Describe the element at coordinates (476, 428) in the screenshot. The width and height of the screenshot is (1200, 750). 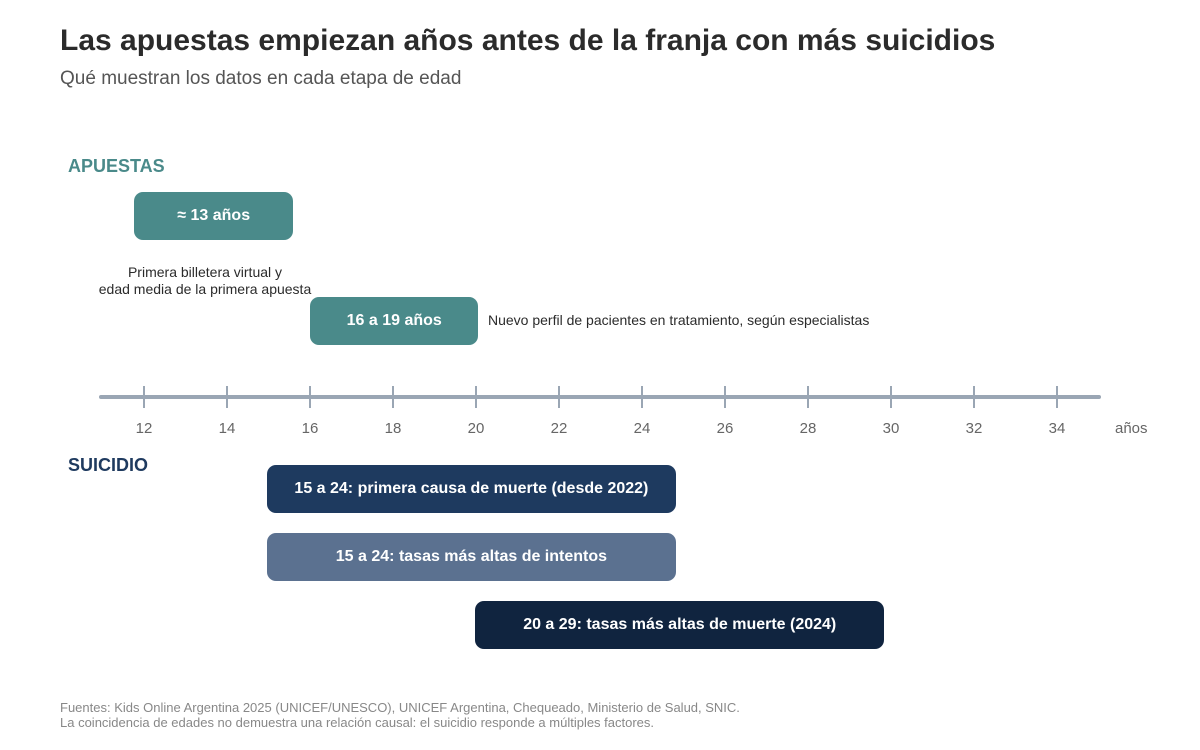
I see `axis-tick-label-20: 20` at that location.